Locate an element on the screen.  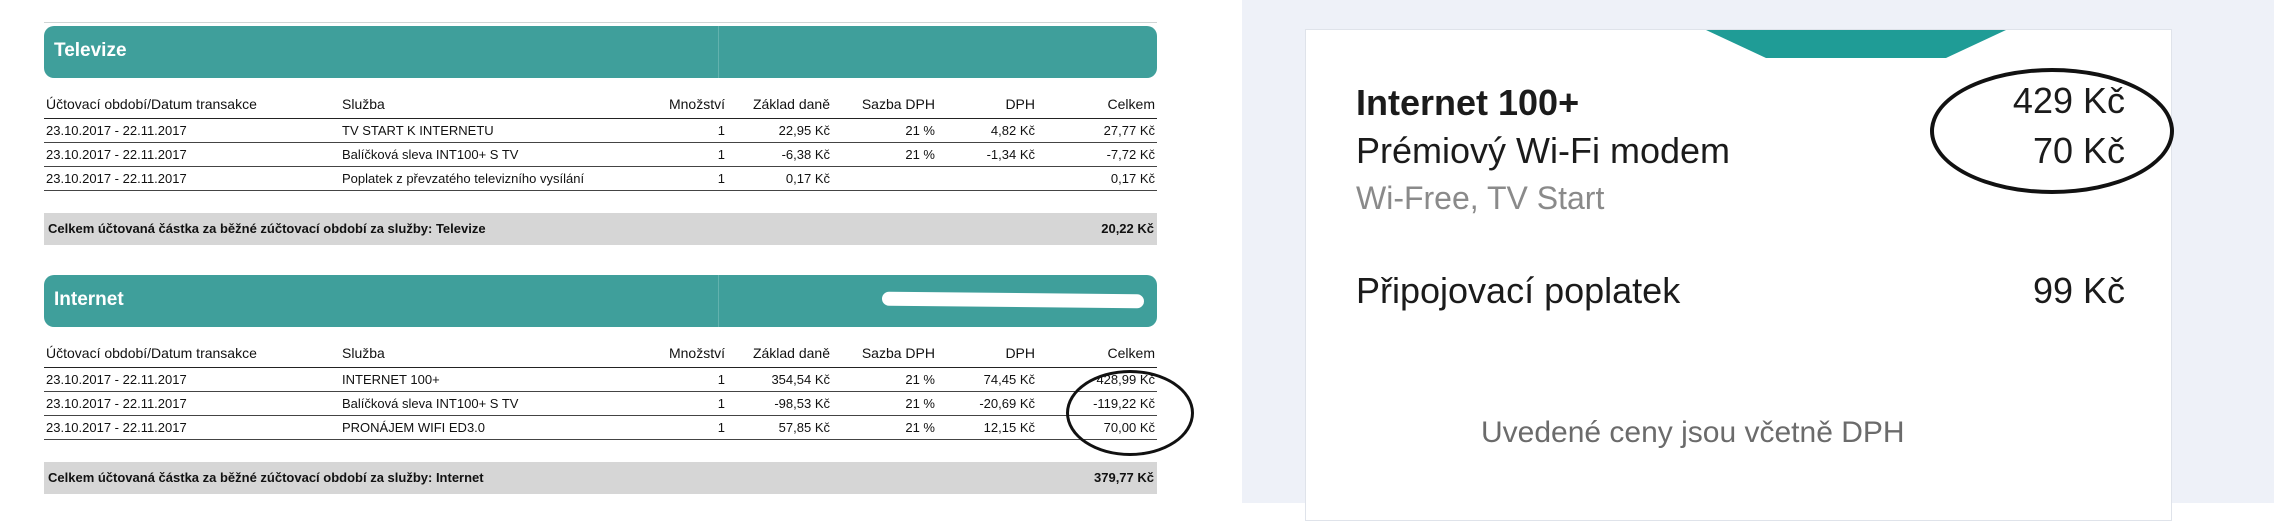
cell-total: 27,77 Kč is located at coordinates (1129, 130).